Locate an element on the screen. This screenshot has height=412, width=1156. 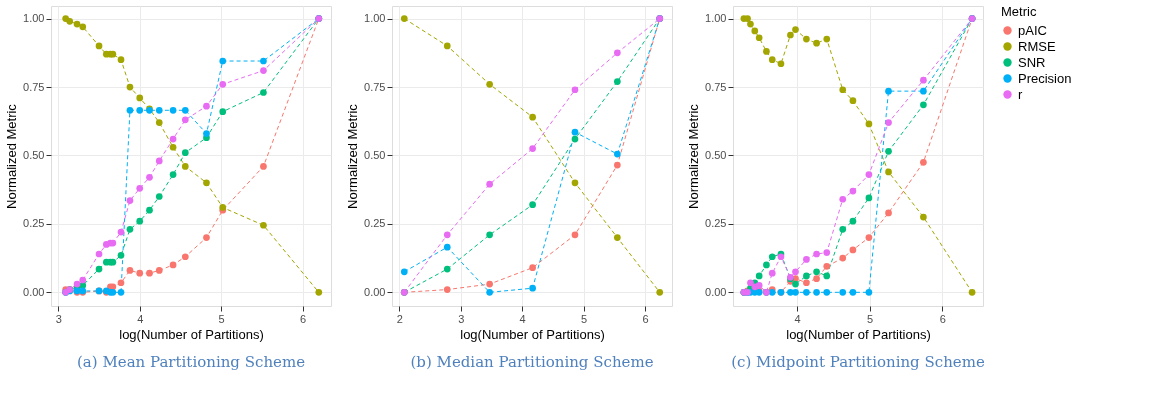
legend-label: RMSE is located at coordinates (1037, 46).